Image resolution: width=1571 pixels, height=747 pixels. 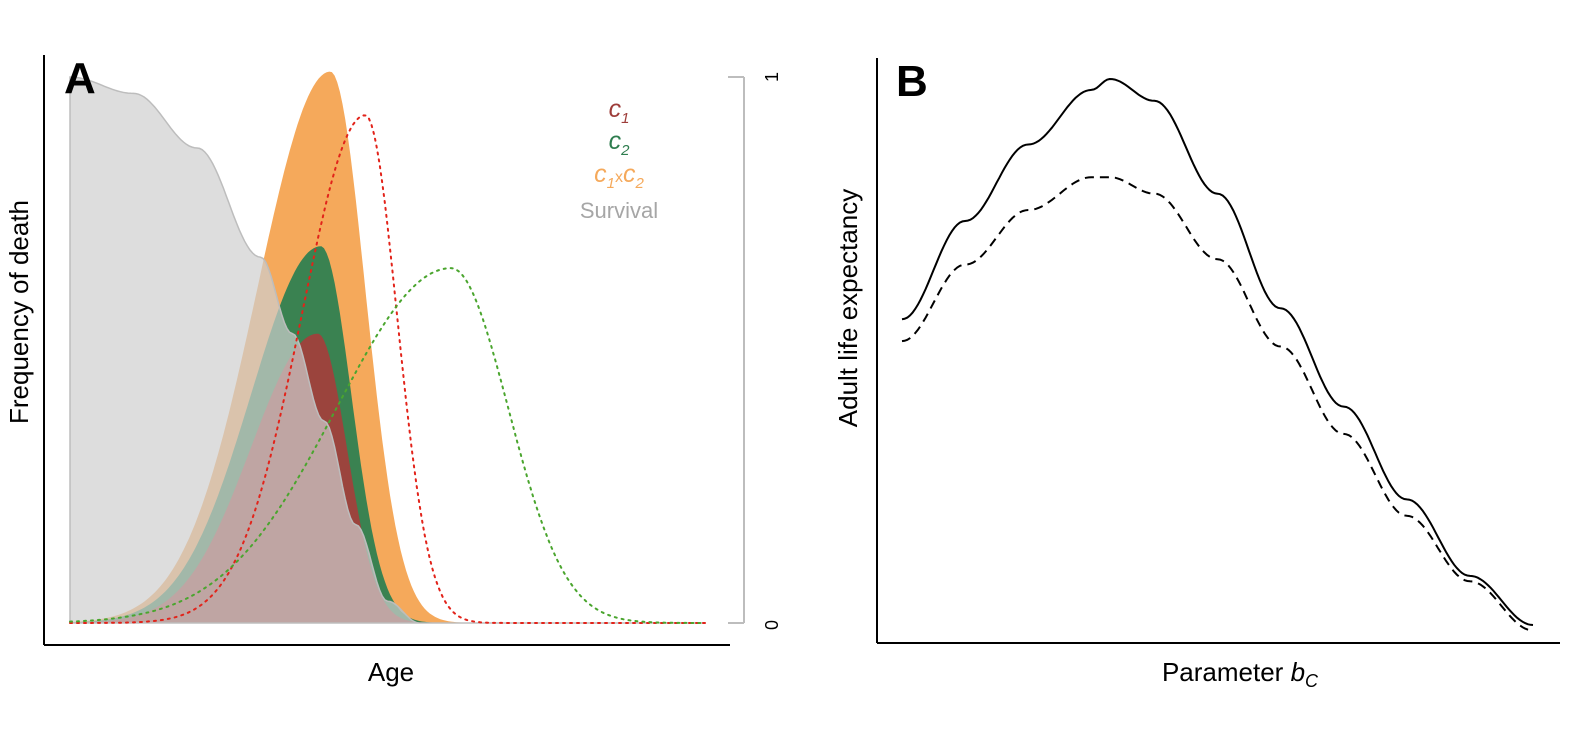 I want to click on legend-c1xc2-sub1: 1, so click(x=611, y=183).